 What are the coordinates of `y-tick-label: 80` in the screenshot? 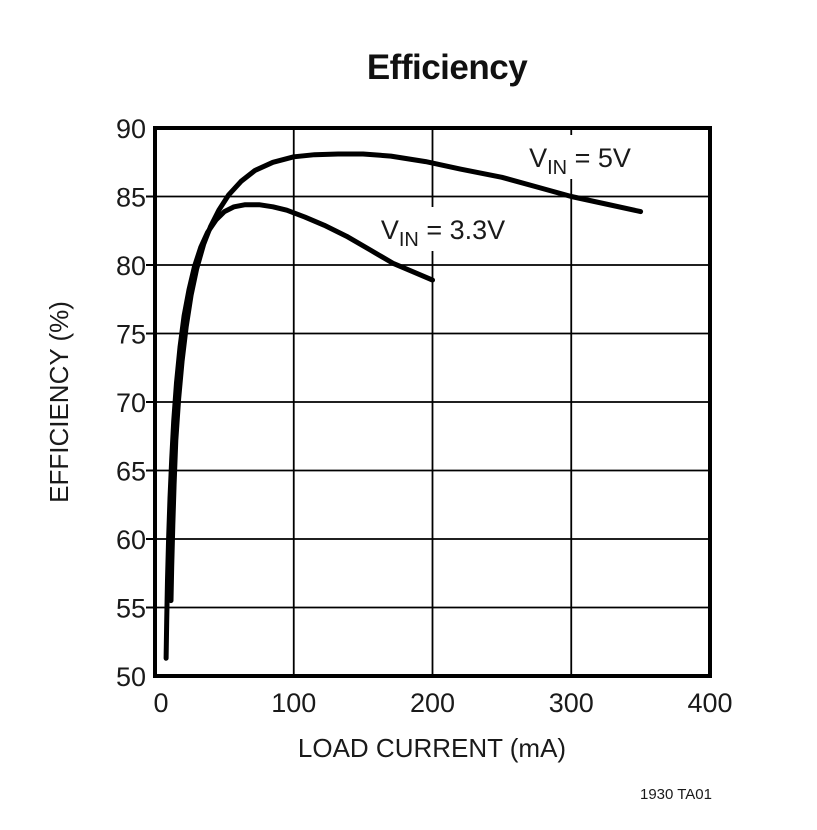 It's located at (131, 266).